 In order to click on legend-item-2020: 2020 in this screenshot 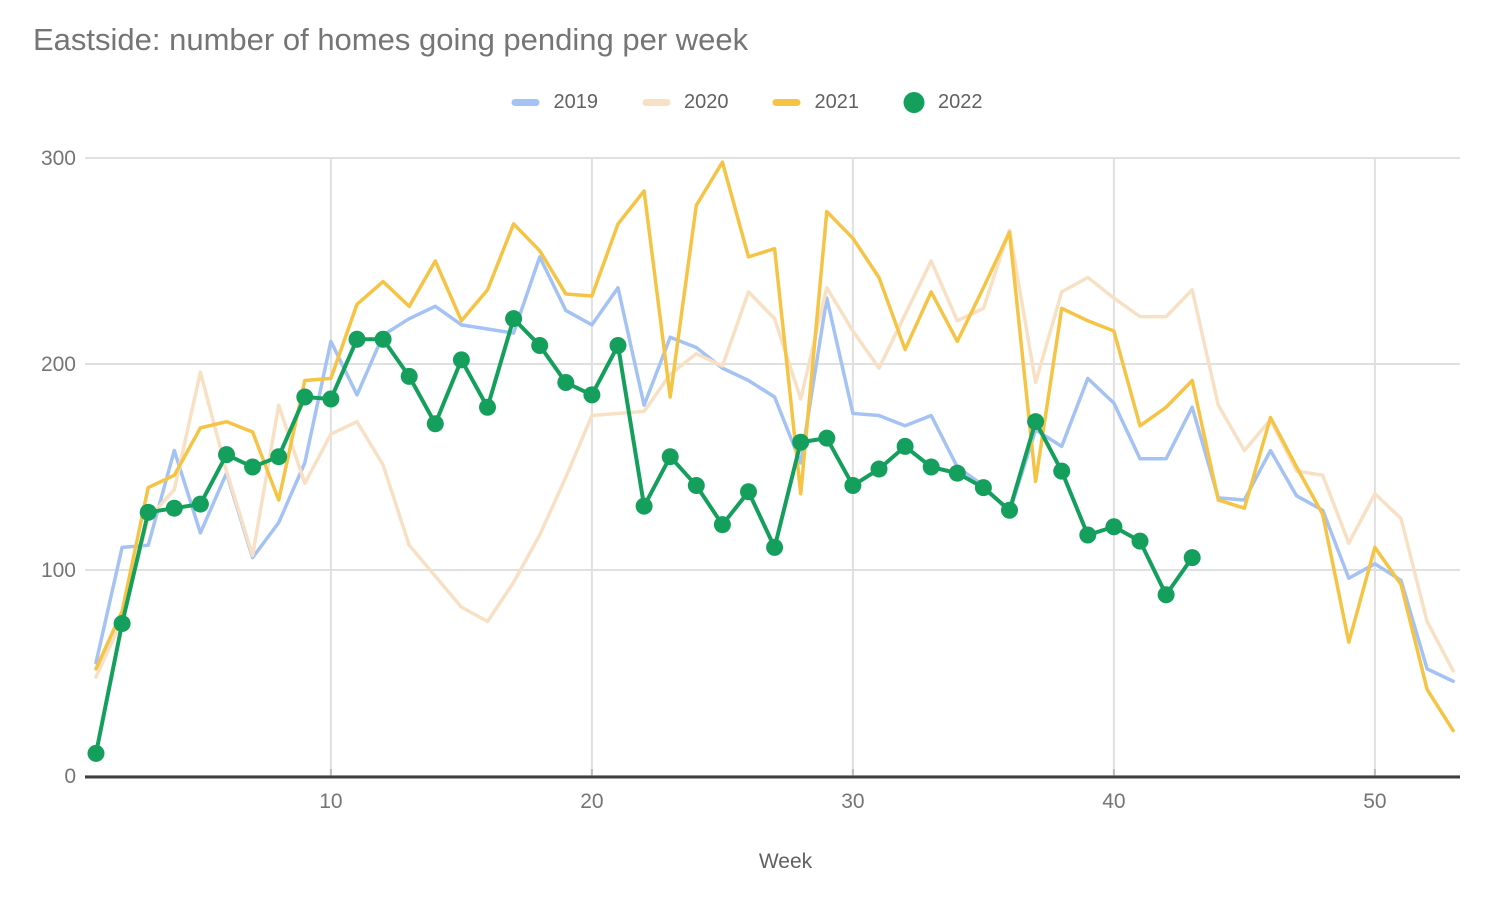, I will do `click(685, 102)`.